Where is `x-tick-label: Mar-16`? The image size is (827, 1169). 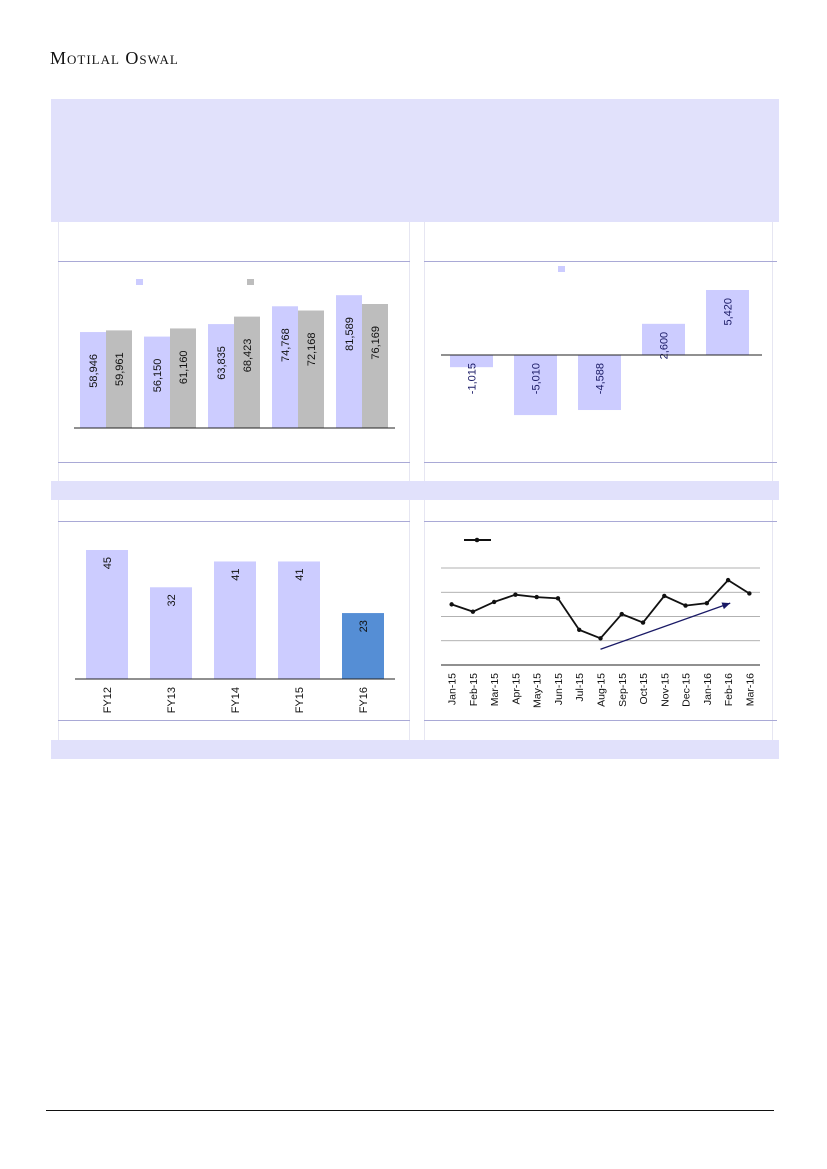 x-tick-label: Mar-16 is located at coordinates (750, 689).